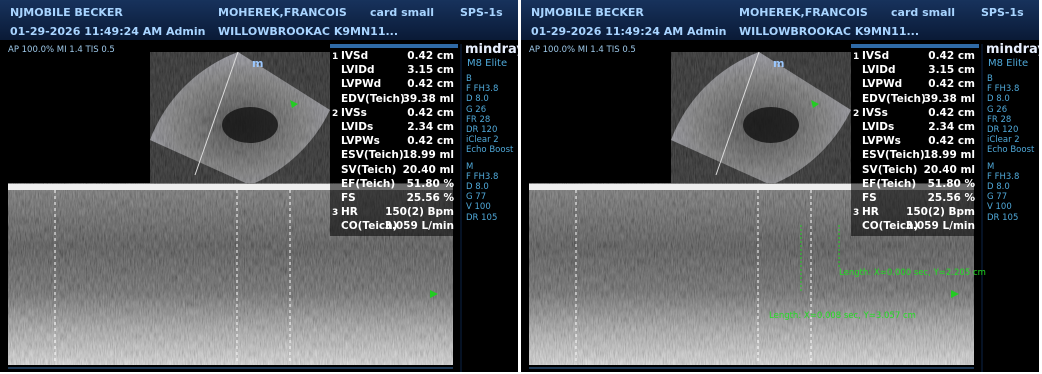  What do you see at coordinates (434, 294) in the screenshot?
I see `mmode-marker` at bounding box center [434, 294].